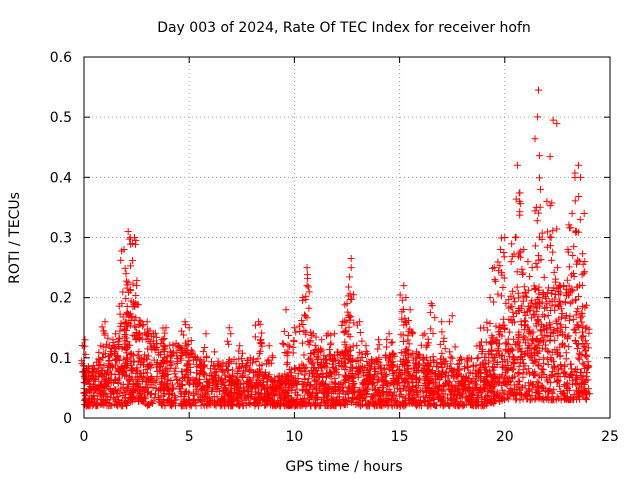 The width and height of the screenshot is (640, 480). What do you see at coordinates (400, 437) in the screenshot?
I see `x-tick-label: 15` at bounding box center [400, 437].